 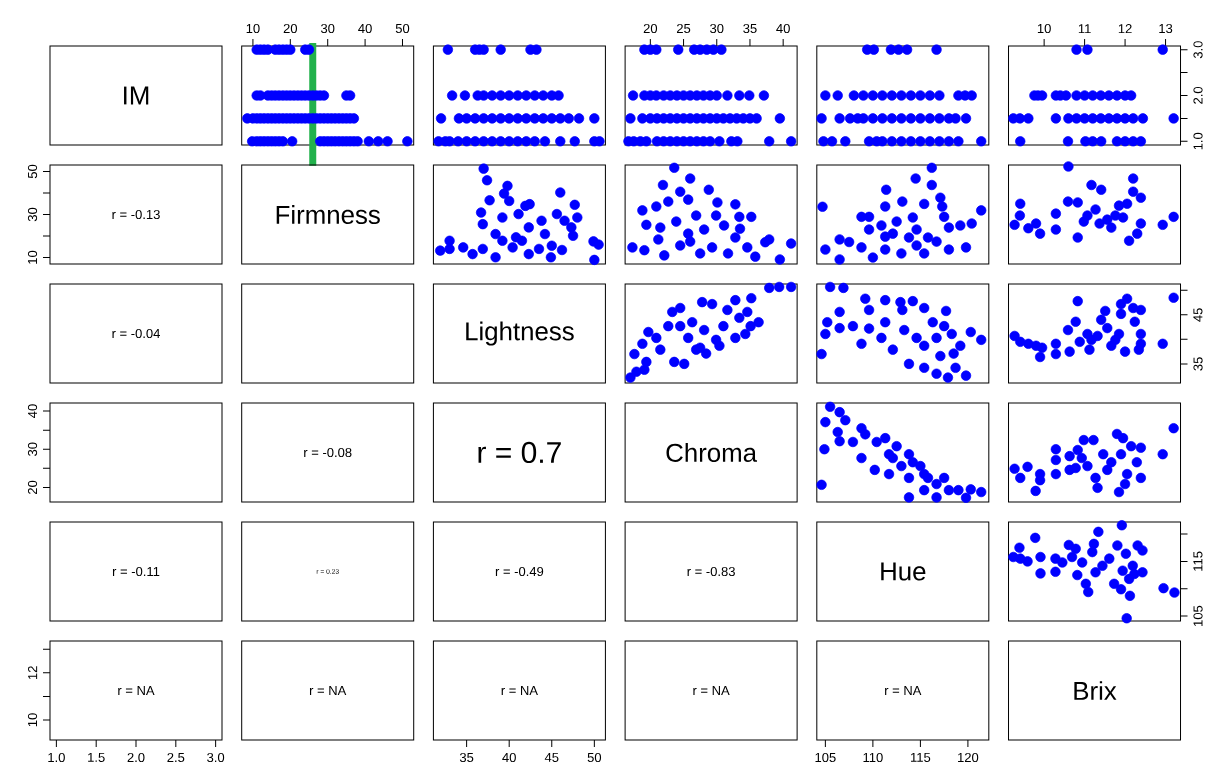 I want to click on y-tick-label: 20, so click(x=32, y=487).